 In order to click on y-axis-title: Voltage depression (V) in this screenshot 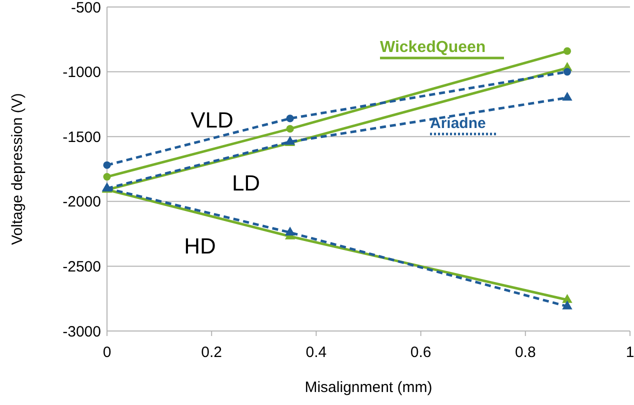, I will do `click(17, 169)`.